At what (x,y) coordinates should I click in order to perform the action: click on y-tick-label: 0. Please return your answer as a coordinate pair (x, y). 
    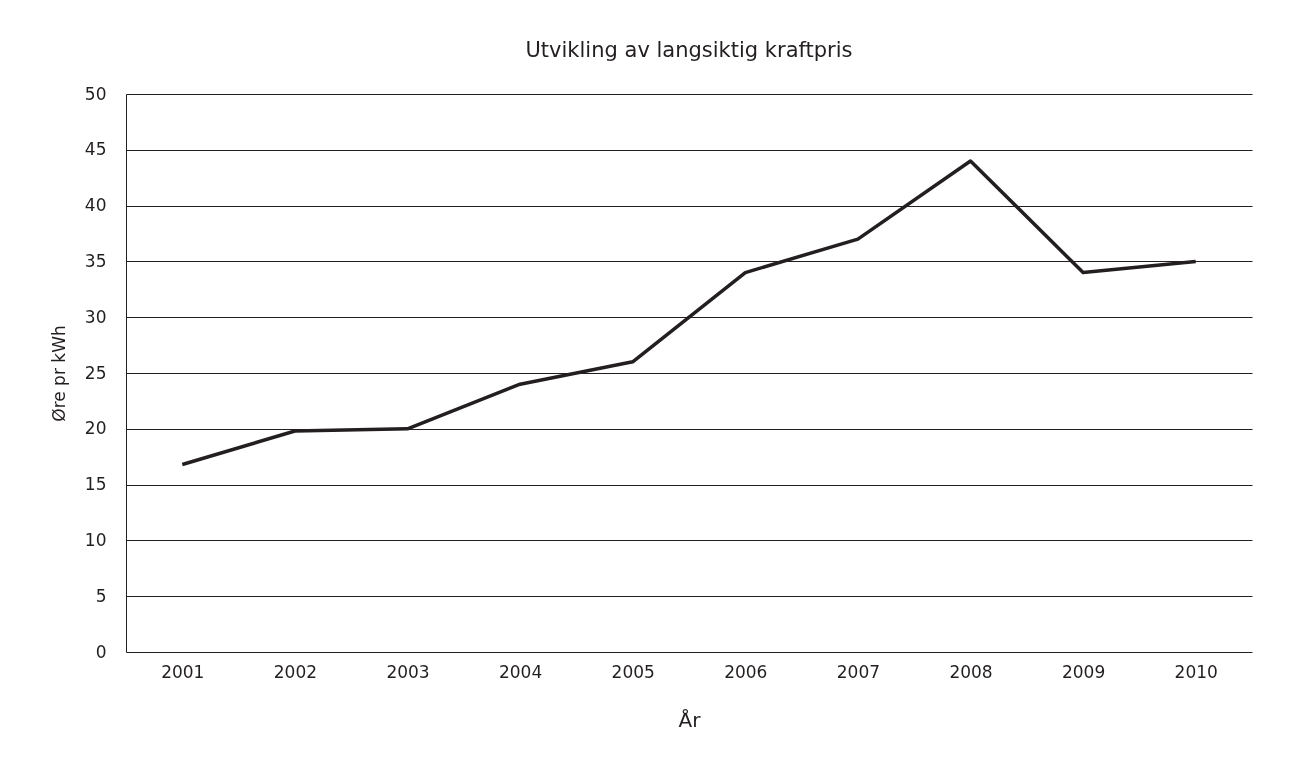
    Looking at the image, I should click on (101, 651).